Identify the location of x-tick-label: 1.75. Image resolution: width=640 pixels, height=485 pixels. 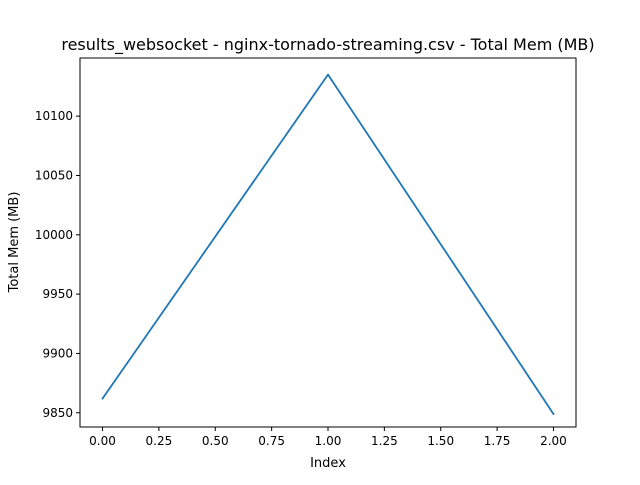
(497, 441).